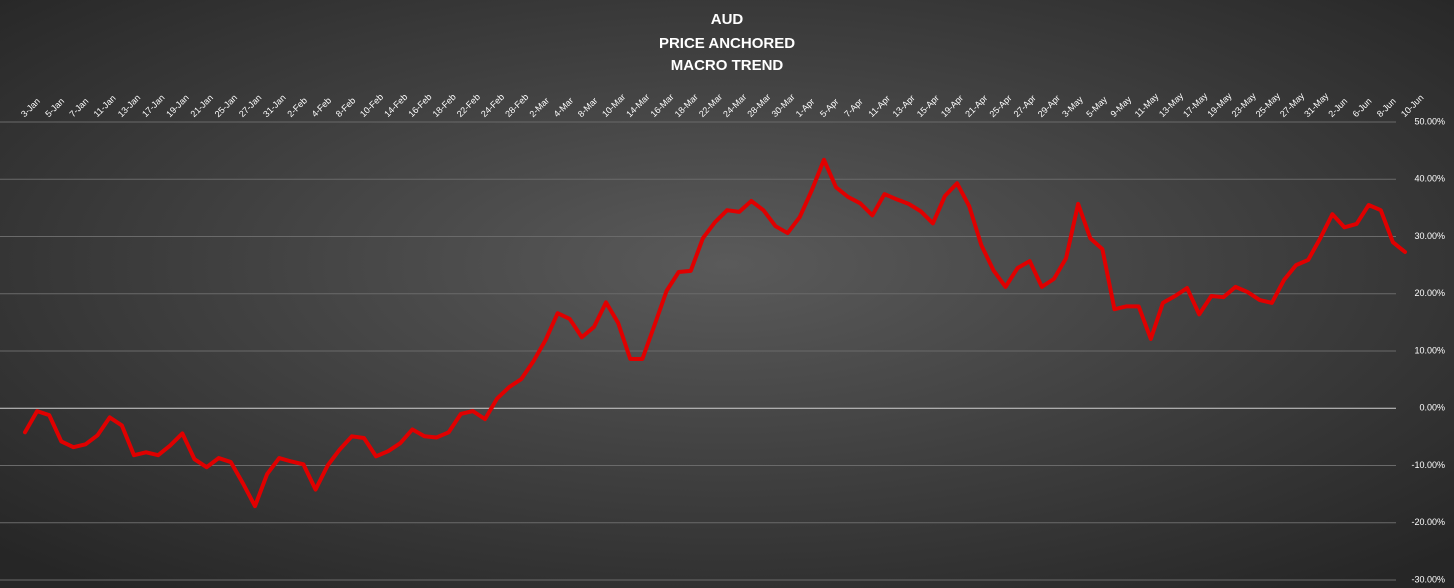 The image size is (1454, 588). What do you see at coordinates (1429, 236) in the screenshot?
I see `y-tick-label: 30.00%` at bounding box center [1429, 236].